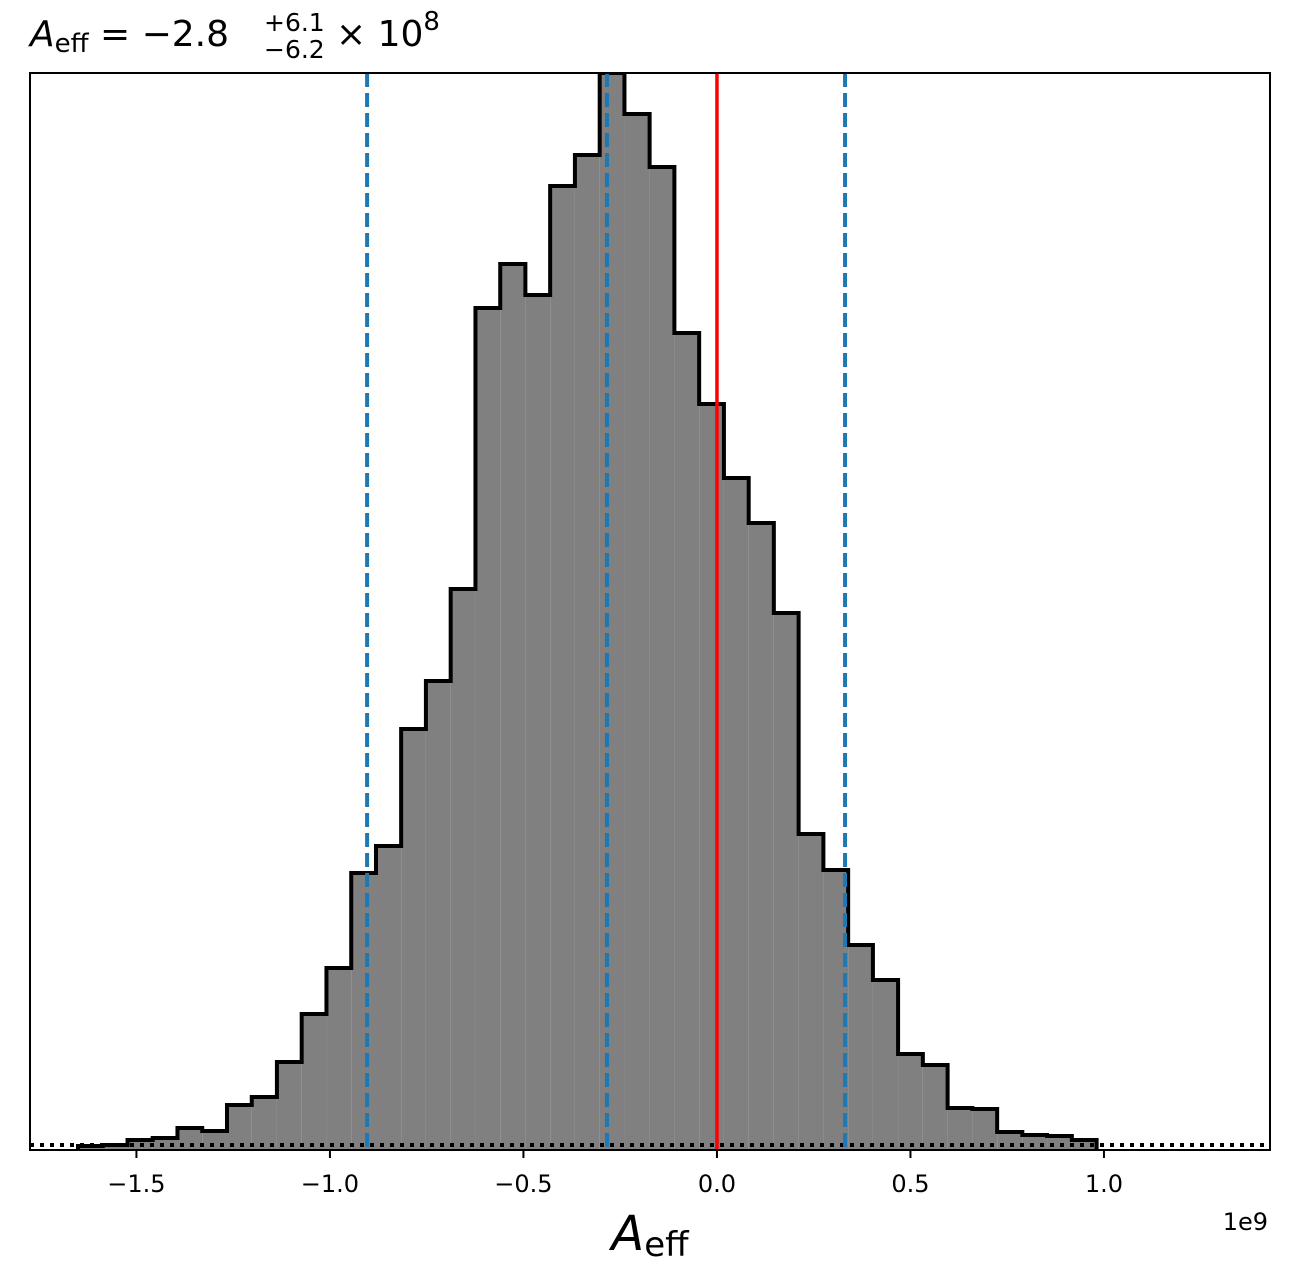 The image size is (1289, 1278). What do you see at coordinates (41, 34) in the screenshot?
I see `title-symbol: A` at bounding box center [41, 34].